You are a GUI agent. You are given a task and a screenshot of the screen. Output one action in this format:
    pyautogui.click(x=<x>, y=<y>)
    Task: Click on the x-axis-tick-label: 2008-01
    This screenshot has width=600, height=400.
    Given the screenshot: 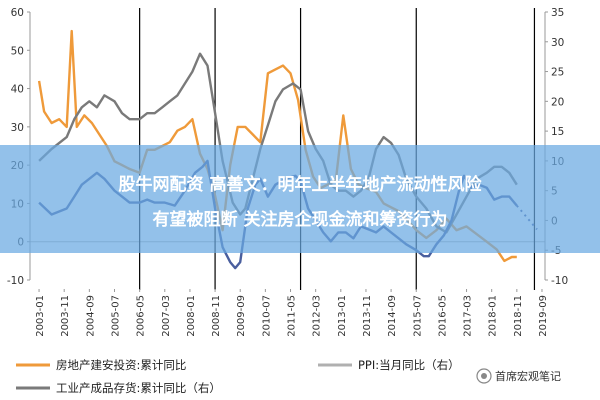 What is the action you would take?
    pyautogui.click(x=191, y=316)
    